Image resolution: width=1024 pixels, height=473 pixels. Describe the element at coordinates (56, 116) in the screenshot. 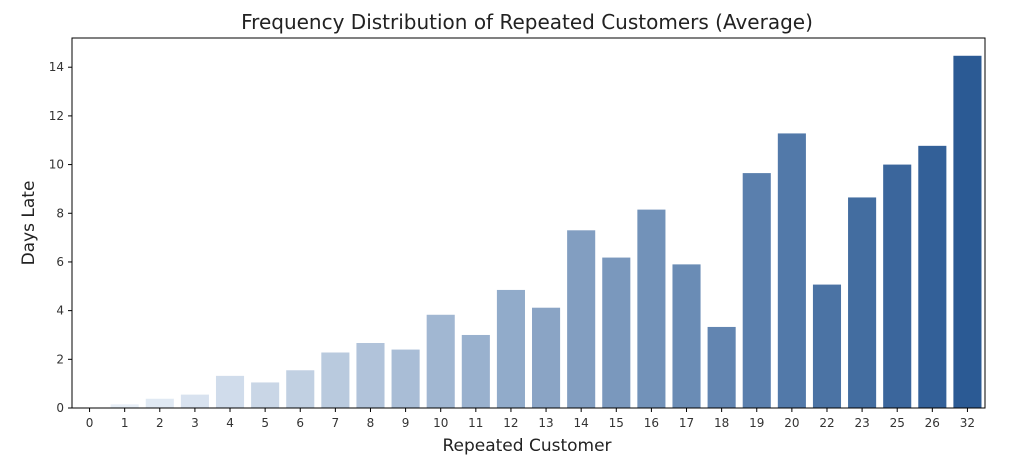

I see `y-tick-label-12: 12` at that location.